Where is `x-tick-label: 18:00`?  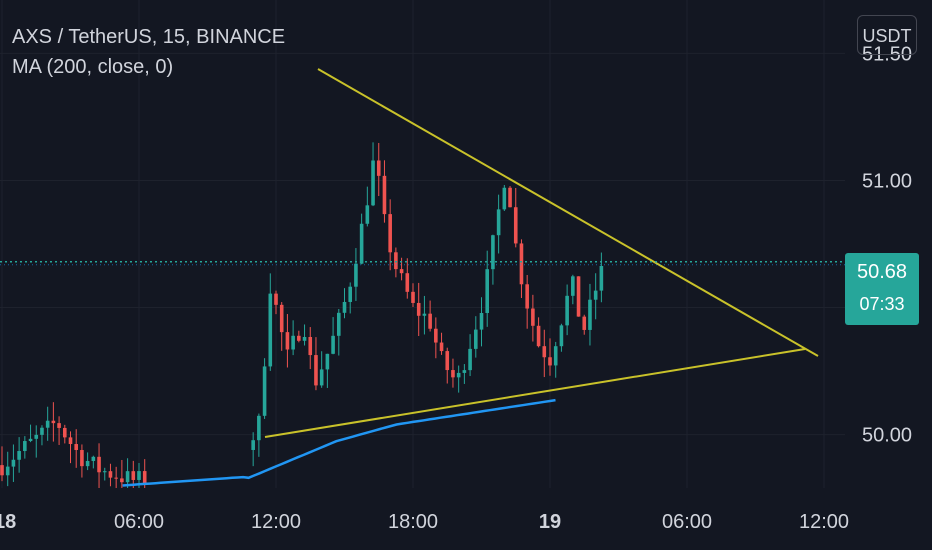 x-tick-label: 18:00 is located at coordinates (413, 522).